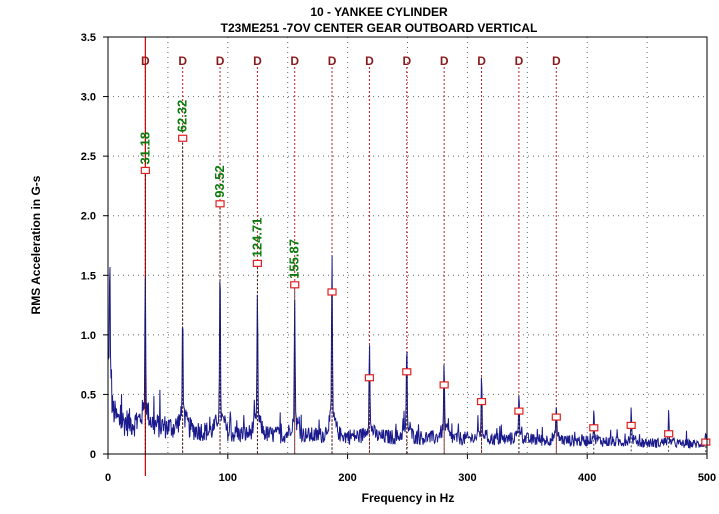 The image size is (719, 514). Describe the element at coordinates (88, 98) in the screenshot. I see `y-tick-label: 3.0` at that location.